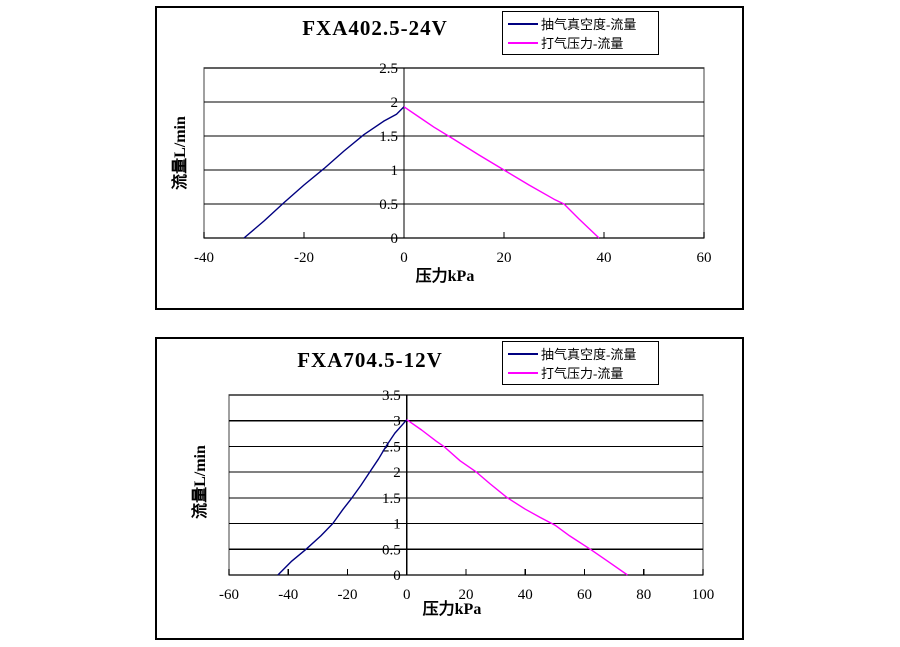 This screenshot has height=647, width=900. Describe the element at coordinates (370, 360) in the screenshot. I see `chart-title: FXA704.5-12V` at that location.